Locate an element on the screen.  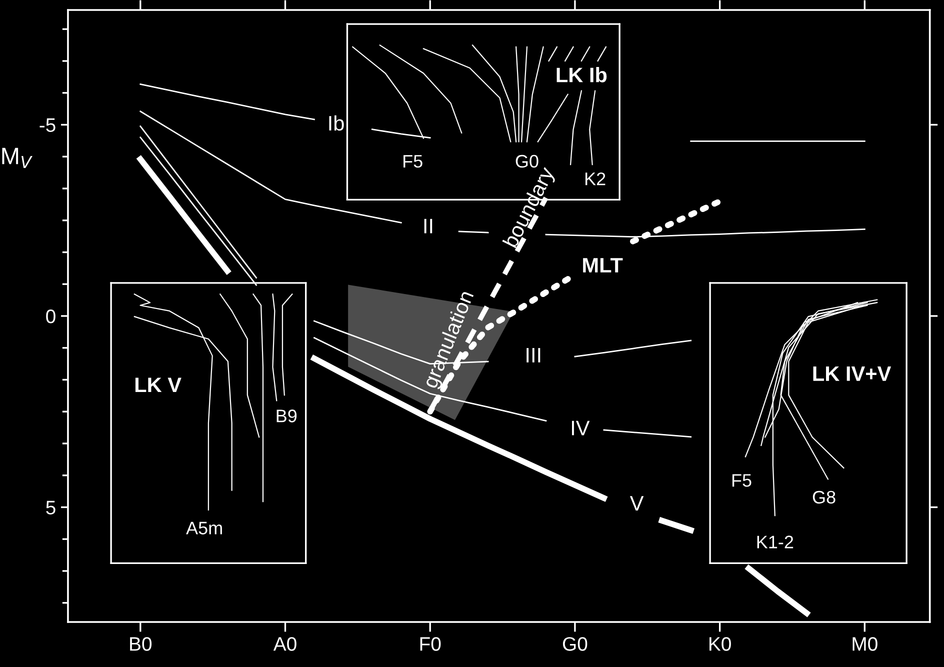
x-tick-label: F0 is located at coordinates (430, 644).